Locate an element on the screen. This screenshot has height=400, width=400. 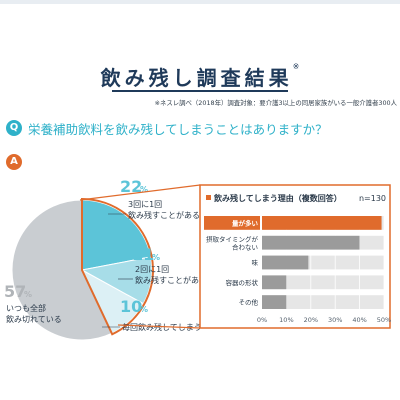
pie-value-unit-10: % is located at coordinates (144, 309).